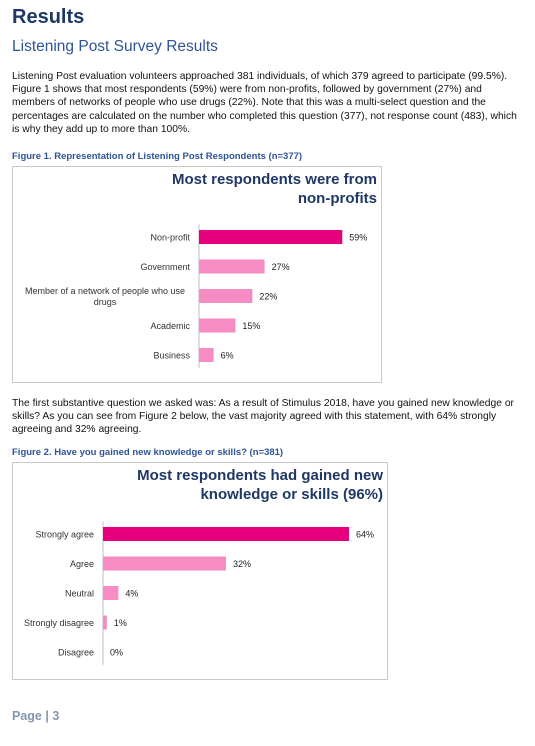  What do you see at coordinates (206, 355) in the screenshot?
I see `bar-business` at bounding box center [206, 355].